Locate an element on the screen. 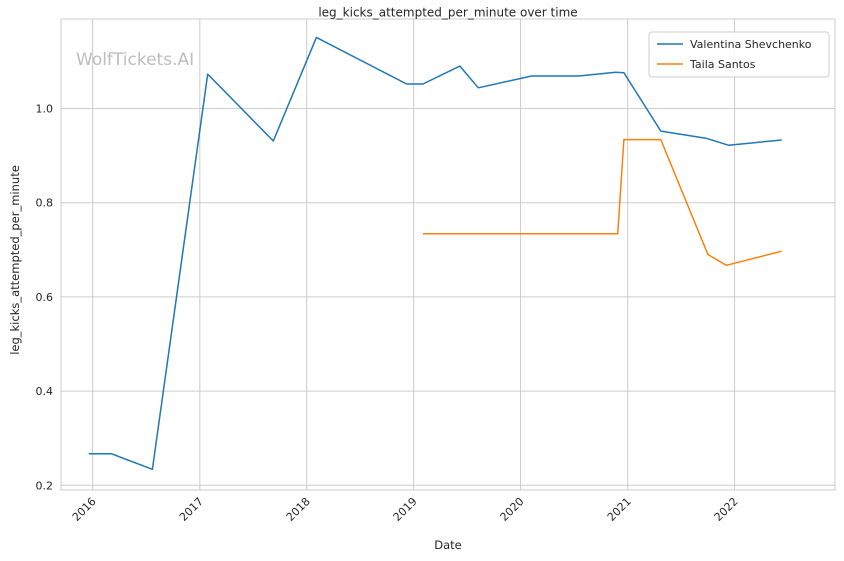  x-tick-label: 2017 is located at coordinates (191, 509).